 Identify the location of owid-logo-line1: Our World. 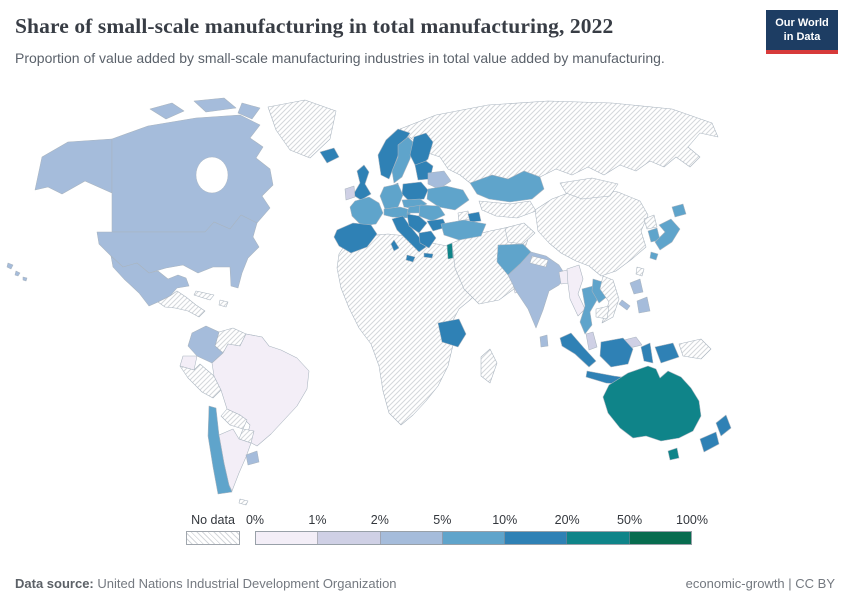
(802, 22).